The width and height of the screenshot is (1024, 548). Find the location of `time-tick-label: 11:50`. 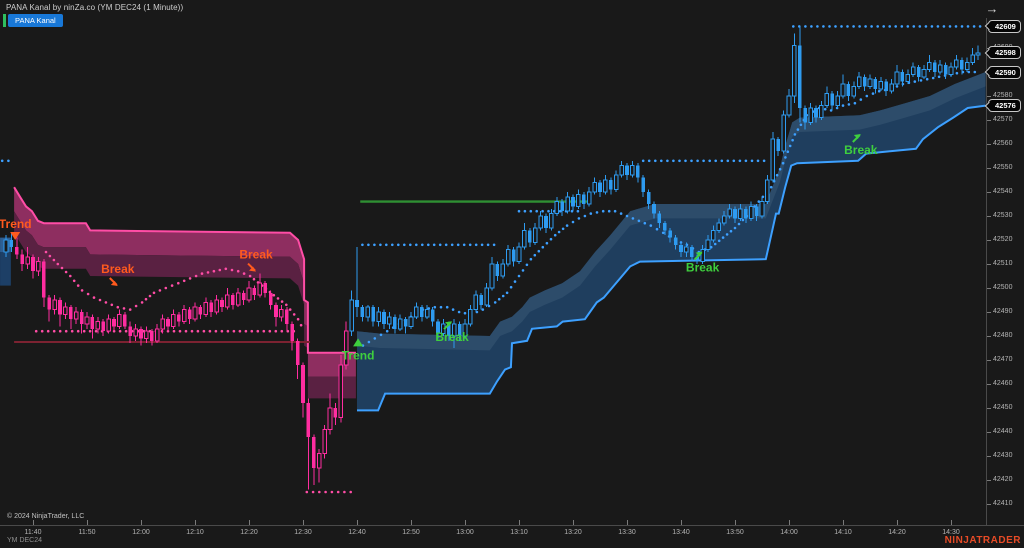

time-tick-label: 11:50 is located at coordinates (87, 532).